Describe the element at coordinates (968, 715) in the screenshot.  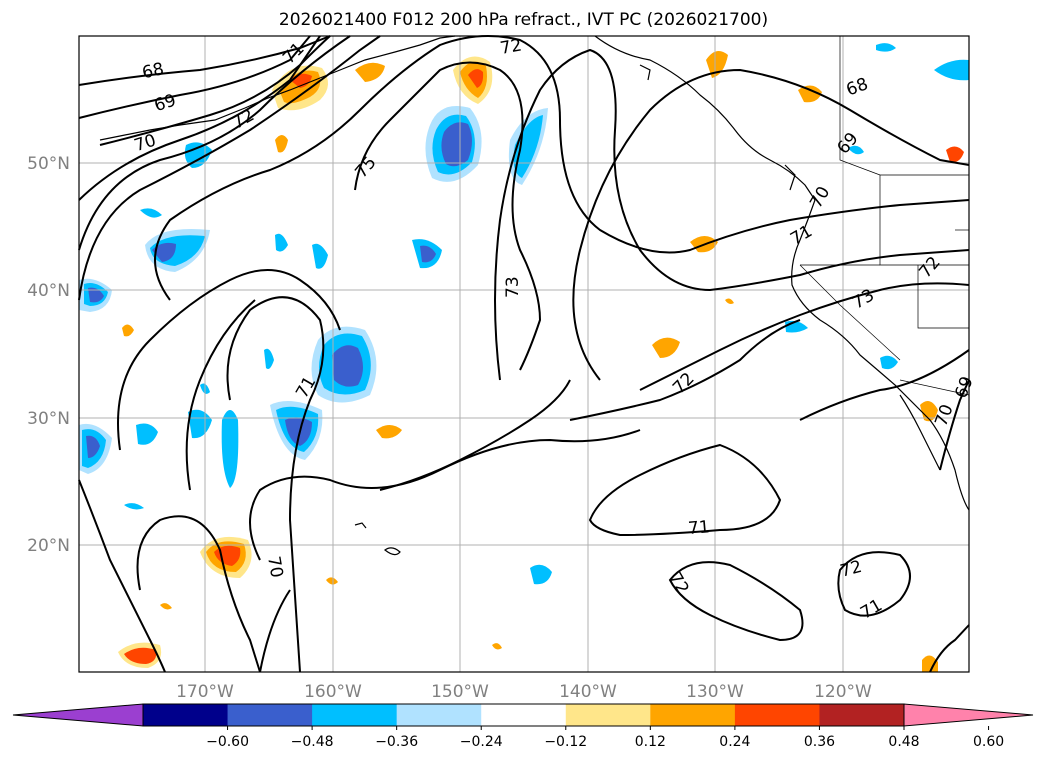
I see `colorbar-extension-high` at that location.